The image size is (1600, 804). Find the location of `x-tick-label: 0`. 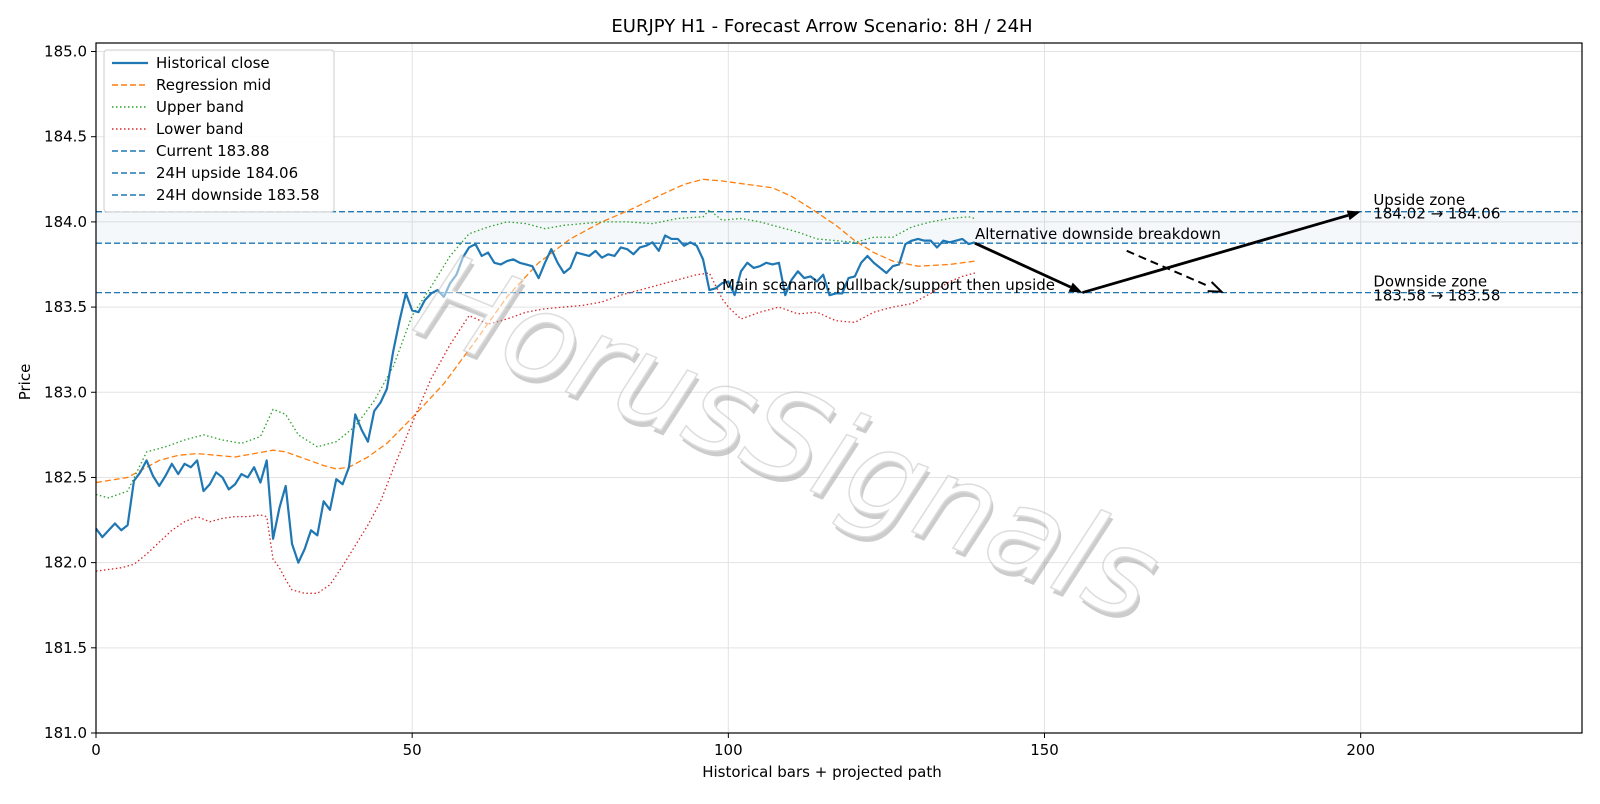

x-tick-label: 0 is located at coordinates (96, 750).